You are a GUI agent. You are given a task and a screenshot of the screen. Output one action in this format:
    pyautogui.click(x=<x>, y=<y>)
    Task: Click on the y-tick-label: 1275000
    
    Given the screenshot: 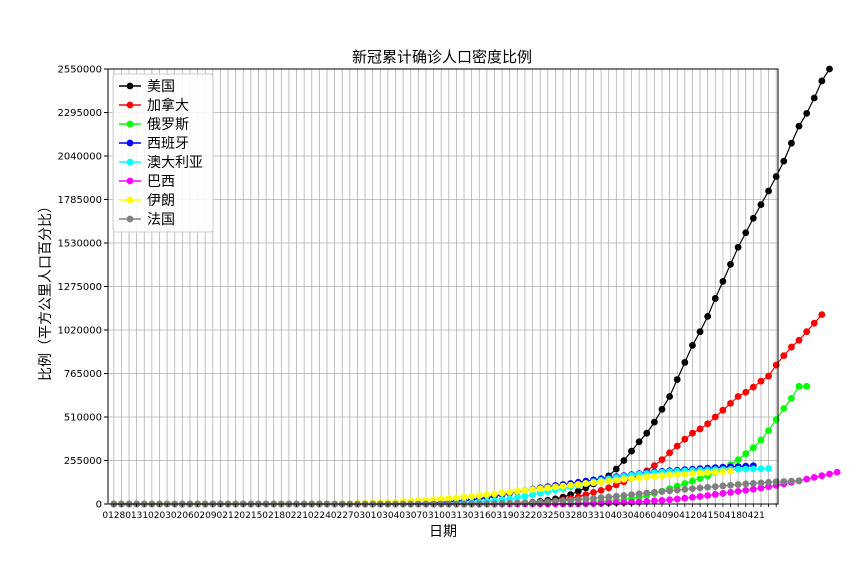 What is the action you would take?
    pyautogui.click(x=79, y=287)
    